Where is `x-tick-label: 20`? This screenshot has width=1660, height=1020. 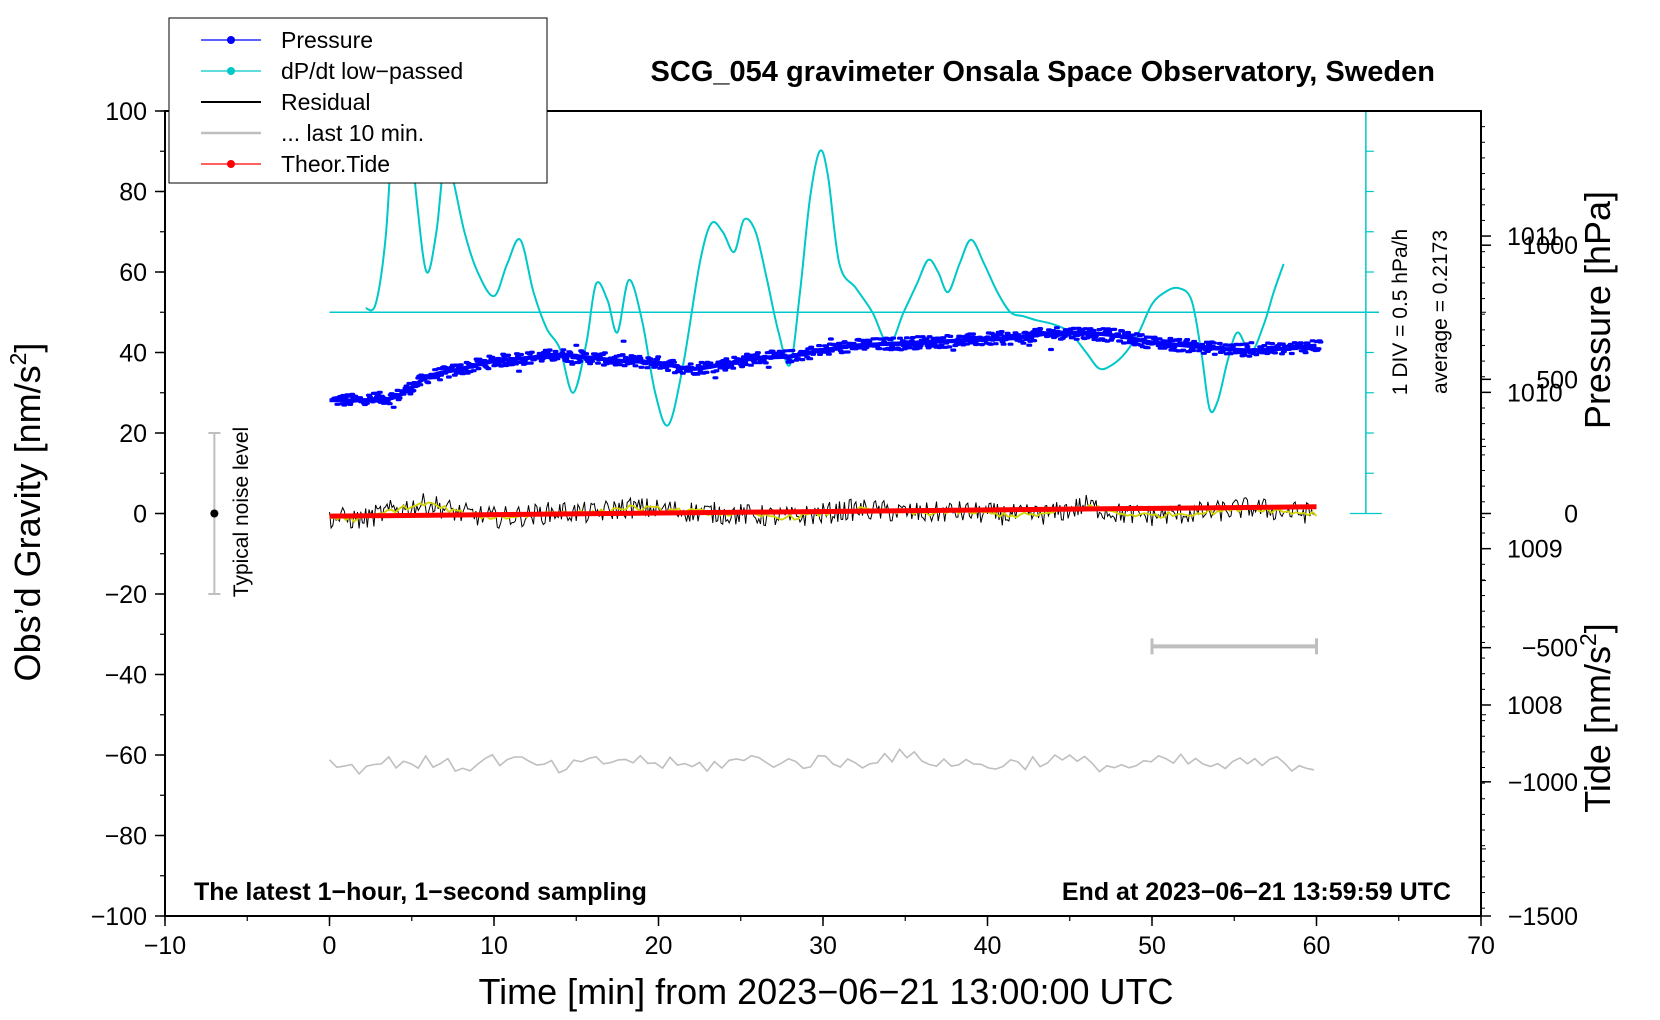 x-tick-label: 20 is located at coordinates (659, 946).